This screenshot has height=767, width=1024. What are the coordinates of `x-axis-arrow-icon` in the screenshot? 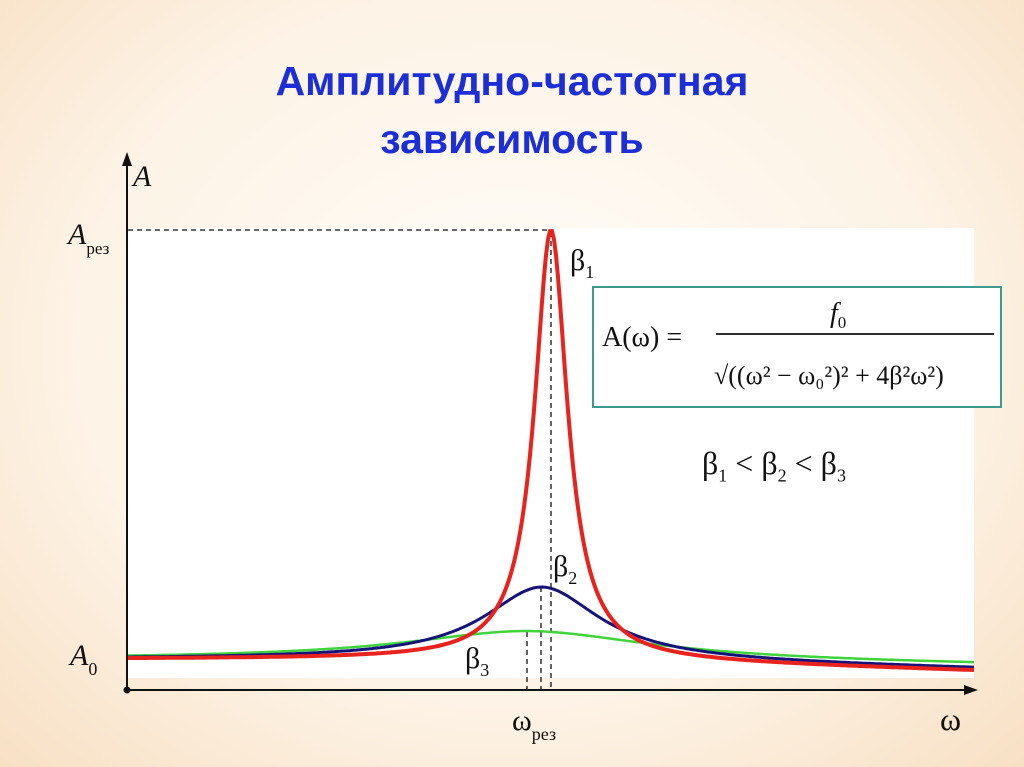 It's located at (971, 690).